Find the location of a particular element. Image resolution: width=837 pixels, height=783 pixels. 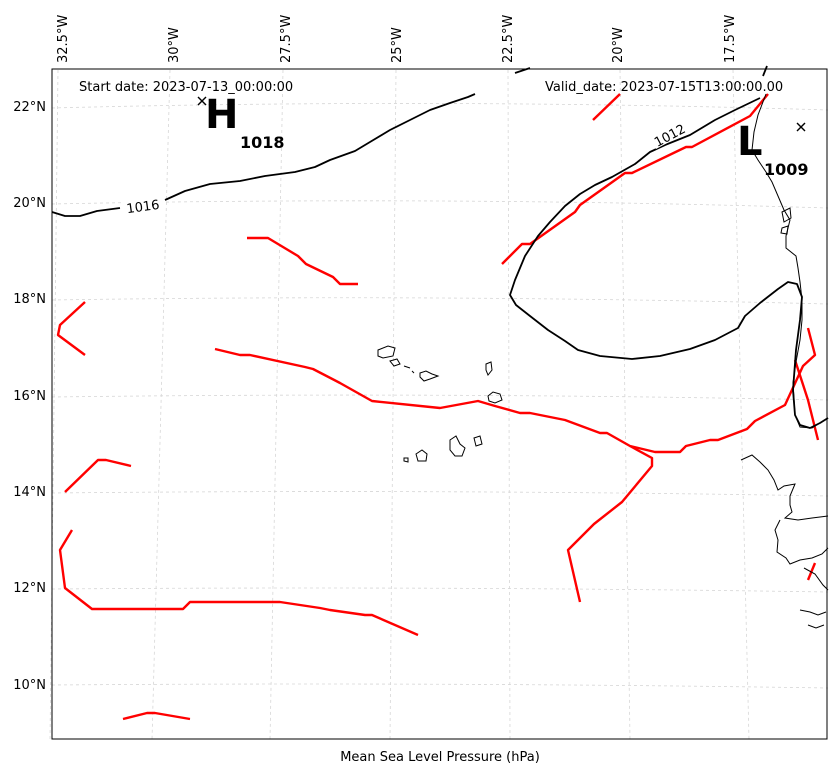

cape-verde-islands is located at coordinates (440, 404).